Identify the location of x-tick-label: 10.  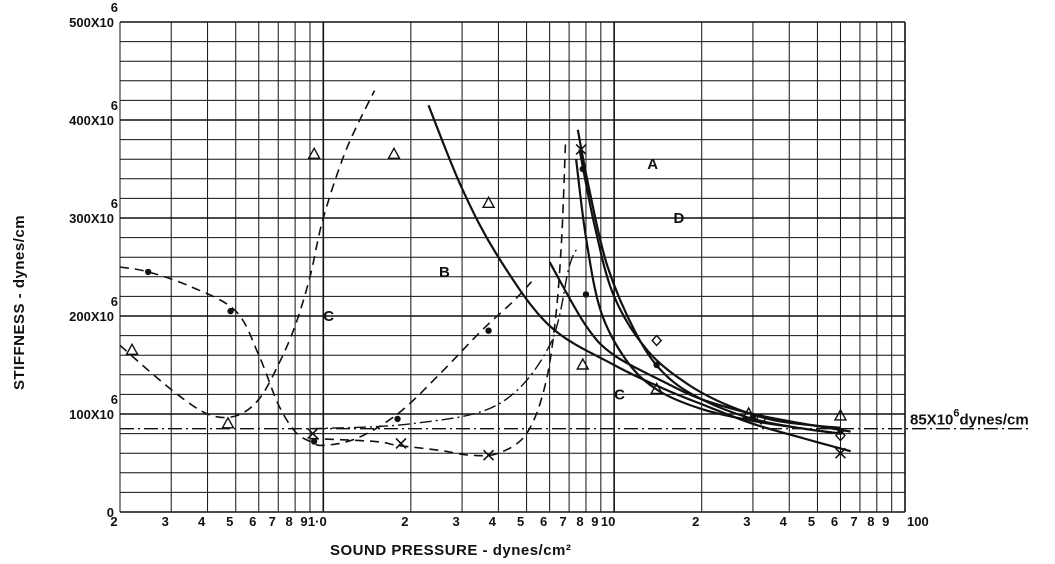
(608, 521).